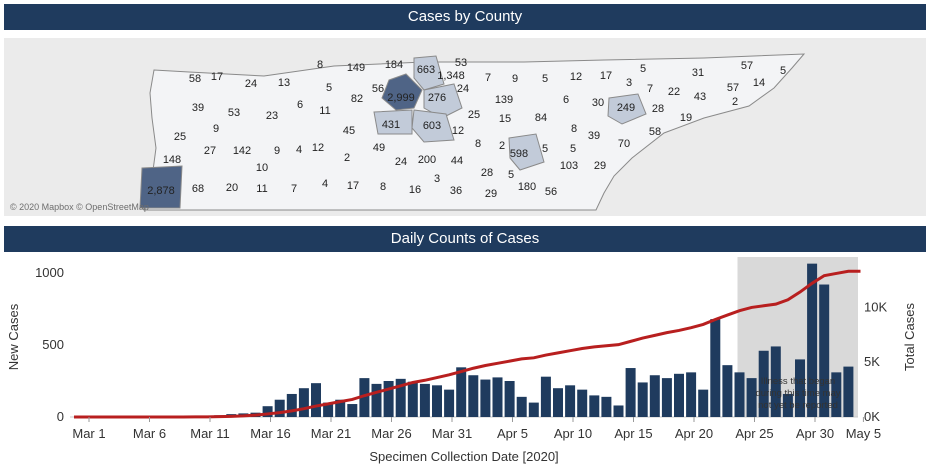  Describe the element at coordinates (272, 116) in the screenshot. I see `county-label: 23` at that location.